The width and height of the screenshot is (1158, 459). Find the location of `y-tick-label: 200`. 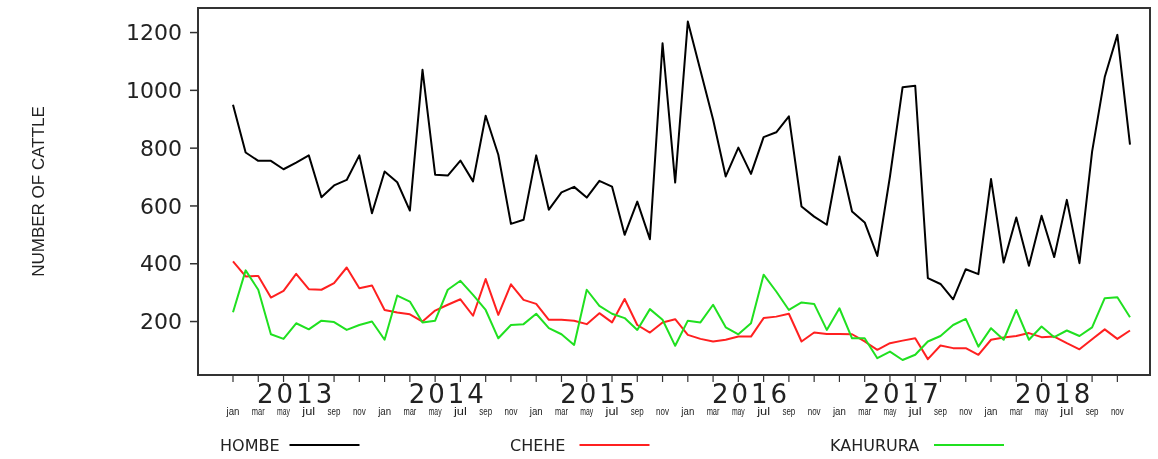

y-tick-label: 200 is located at coordinates (161, 322).